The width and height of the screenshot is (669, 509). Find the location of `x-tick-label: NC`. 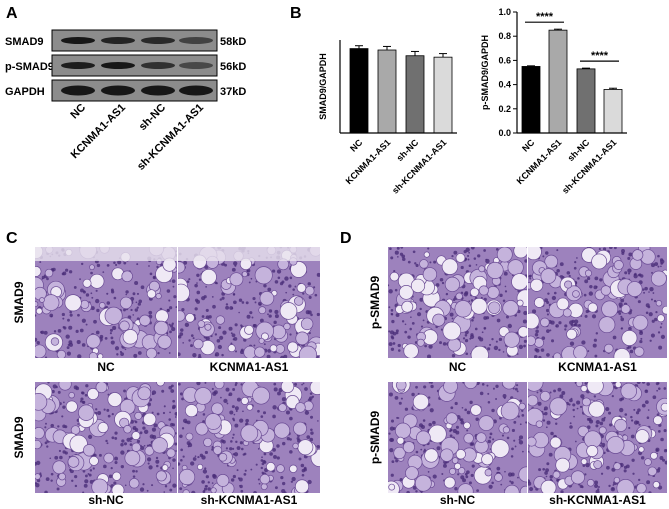

x-tick-label: NC is located at coordinates (528, 145).